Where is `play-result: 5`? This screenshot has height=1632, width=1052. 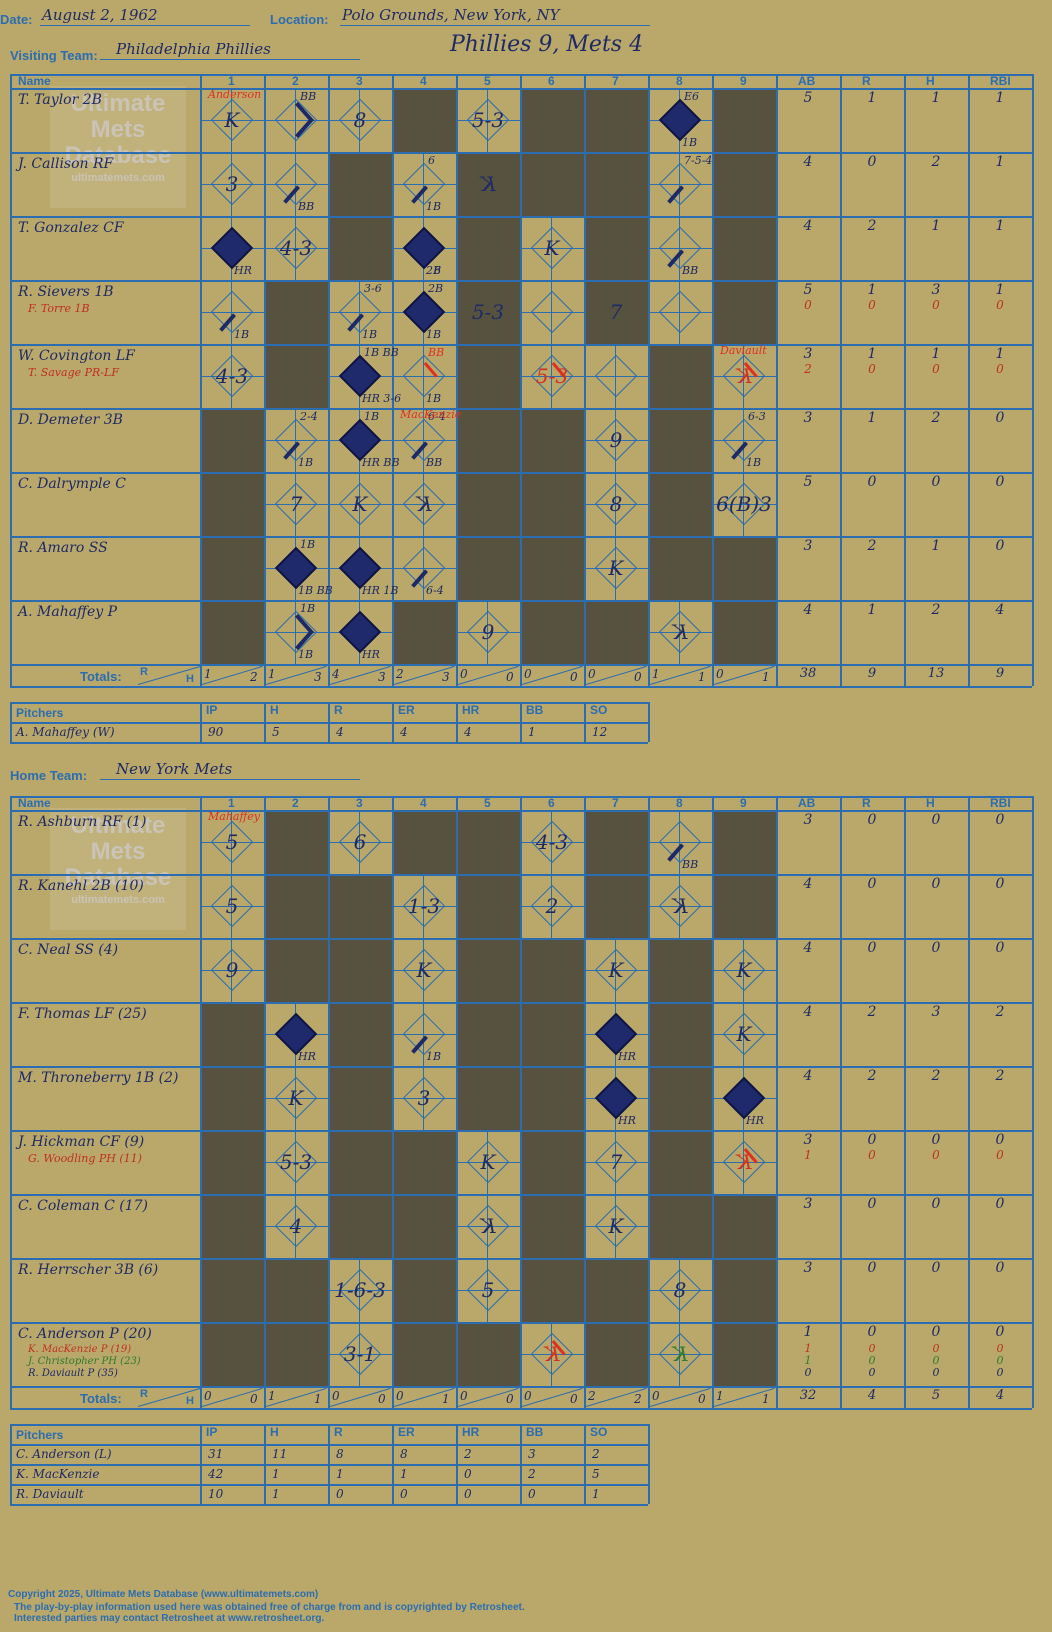 play-result: 5 is located at coordinates (488, 1290).